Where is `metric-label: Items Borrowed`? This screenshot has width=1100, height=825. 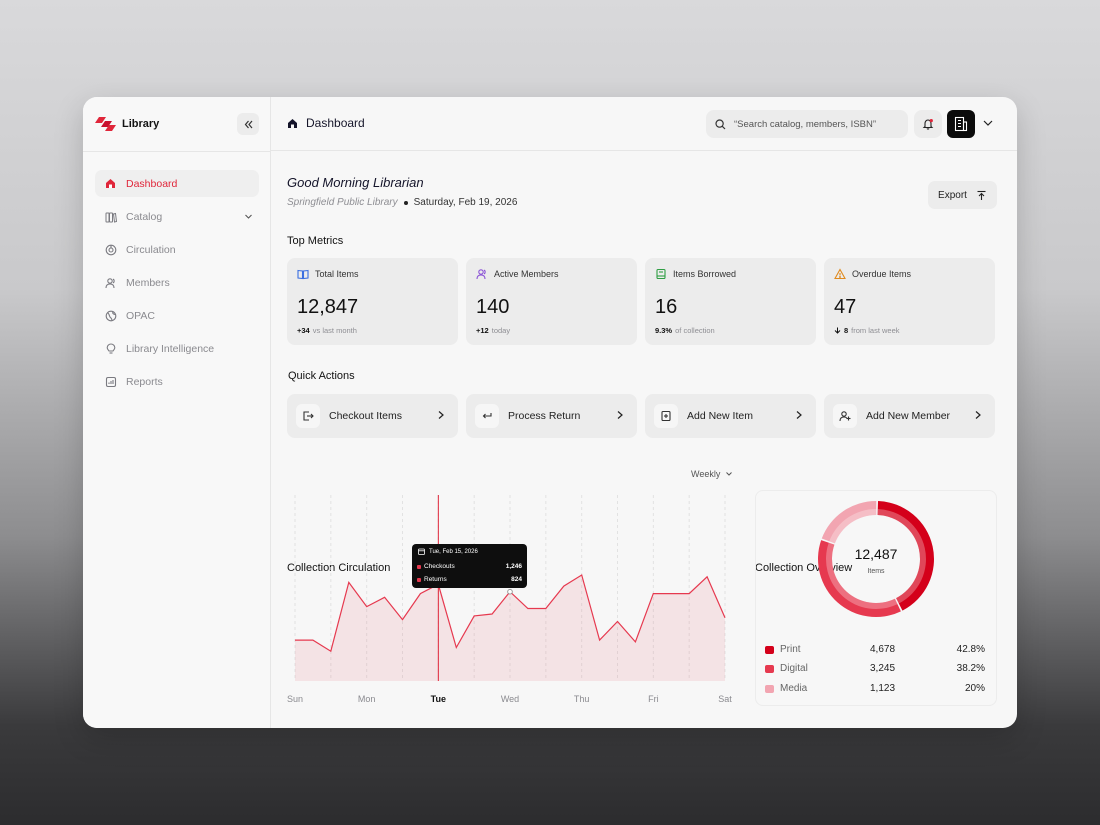
metric-label: Items Borrowed is located at coordinates (705, 274).